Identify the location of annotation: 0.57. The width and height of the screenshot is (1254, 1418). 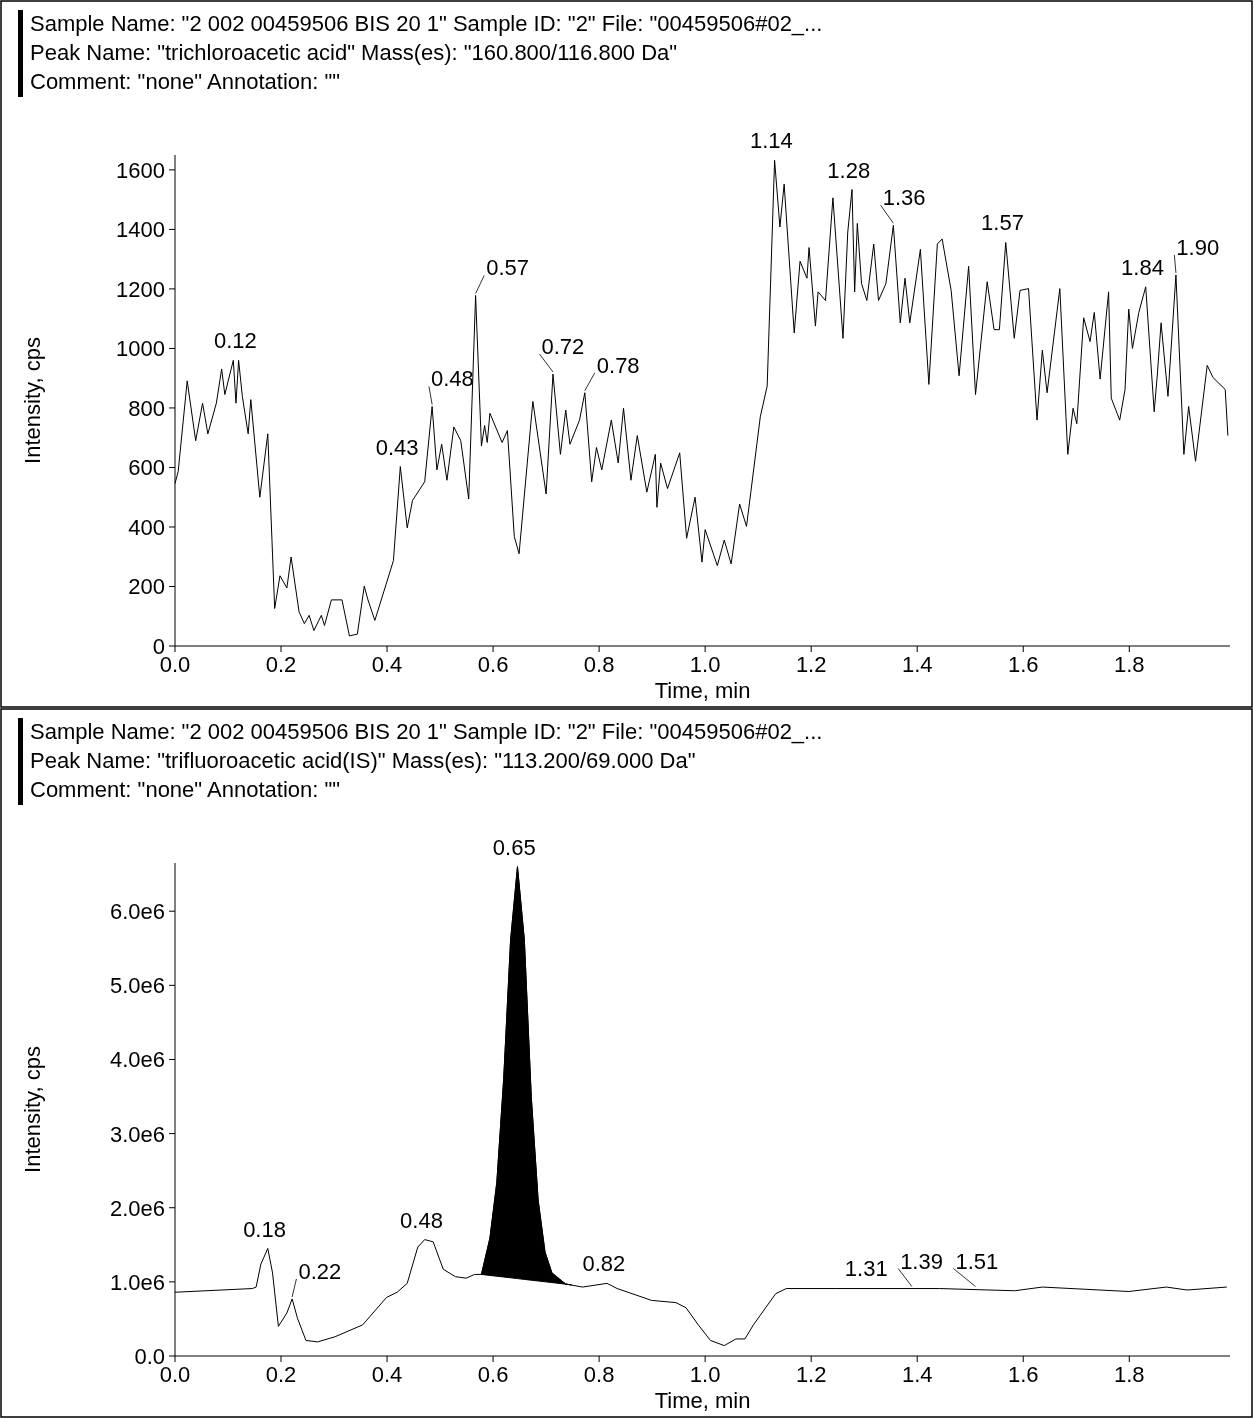
(508, 268).